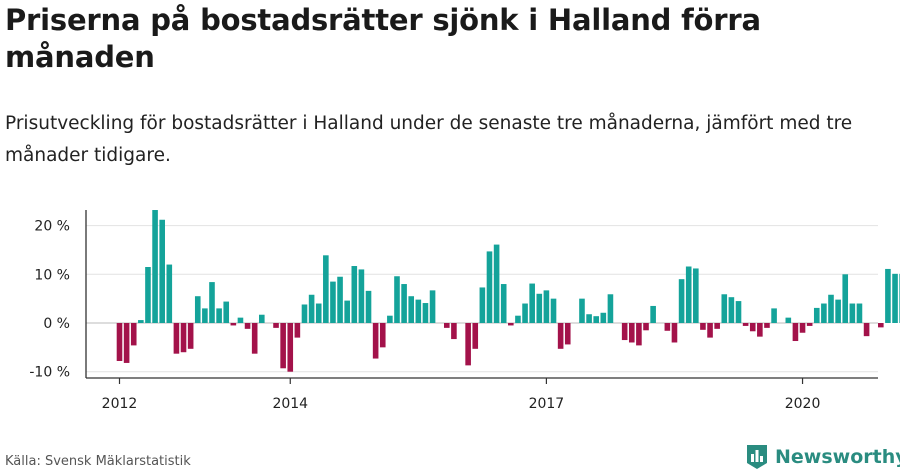 The image size is (900, 474). Describe the element at coordinates (49, 373) in the screenshot. I see `y-tick-label: -10 %` at that location.